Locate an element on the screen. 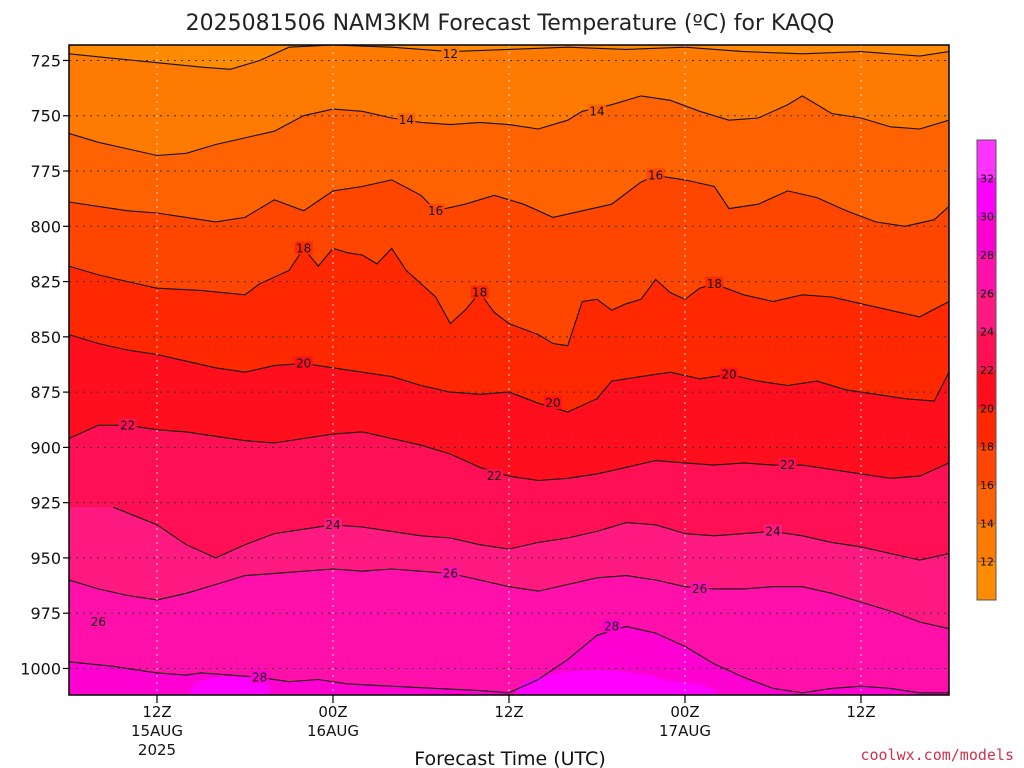  colorbar-label: 20 is located at coordinates (987, 408).